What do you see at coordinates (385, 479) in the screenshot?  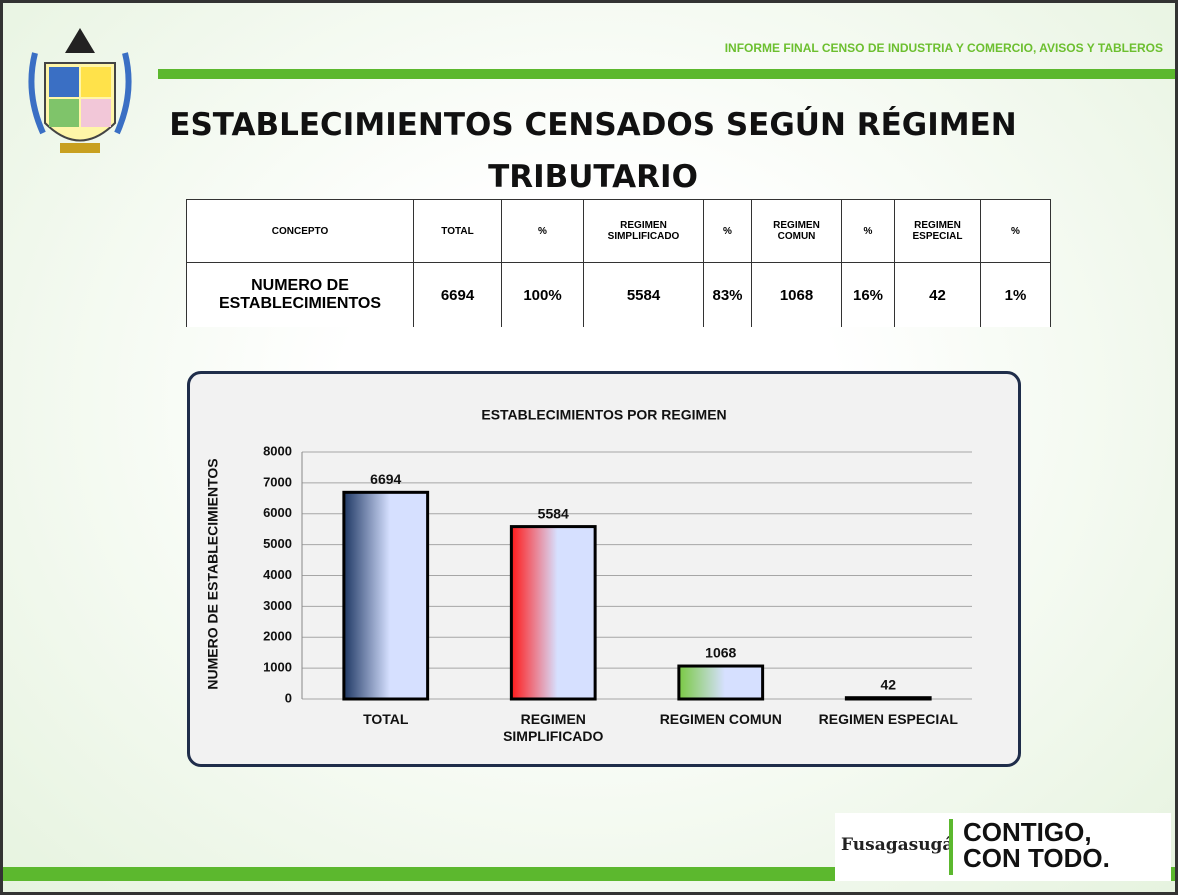 I see `data-label: 6694` at bounding box center [385, 479].